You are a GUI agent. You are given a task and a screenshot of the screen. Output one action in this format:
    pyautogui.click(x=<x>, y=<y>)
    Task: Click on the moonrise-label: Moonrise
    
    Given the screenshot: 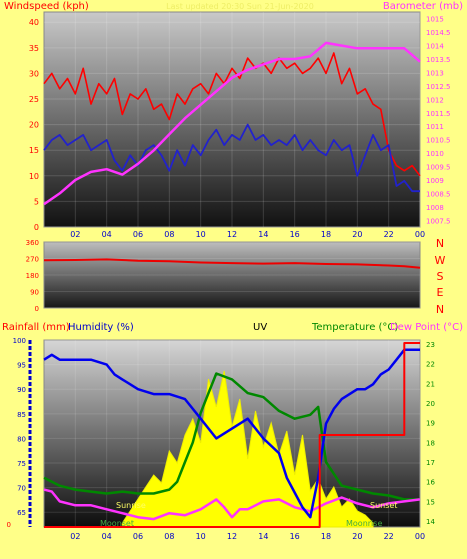 What is the action you would take?
    pyautogui.click(x=364, y=523)
    